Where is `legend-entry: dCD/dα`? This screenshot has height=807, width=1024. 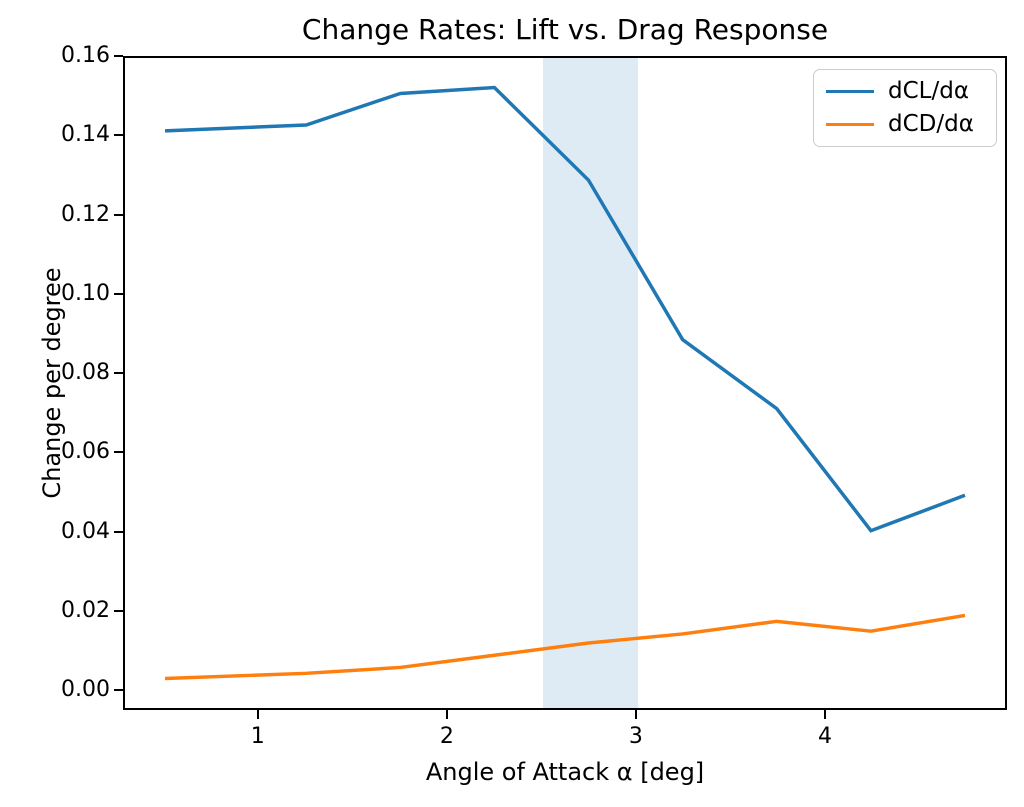 legend-entry: dCD/dα is located at coordinates (905, 124).